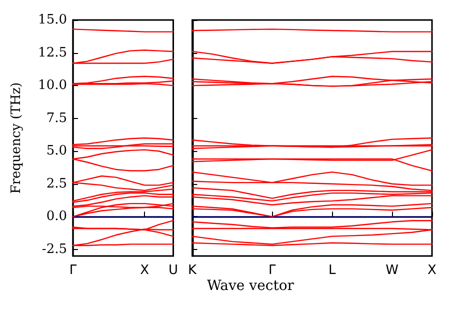 This screenshot has width=452, height=310. I want to click on x-axis-title: Wave vector, so click(250, 286).